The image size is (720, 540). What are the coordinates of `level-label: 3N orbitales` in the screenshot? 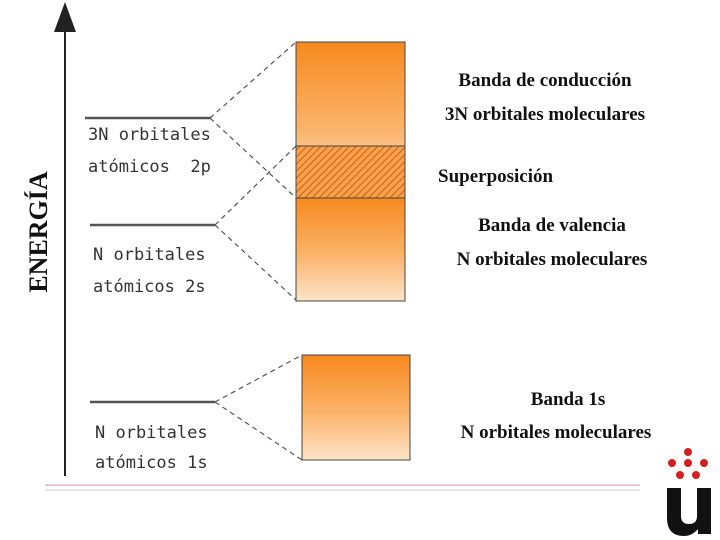 It's located at (149, 135).